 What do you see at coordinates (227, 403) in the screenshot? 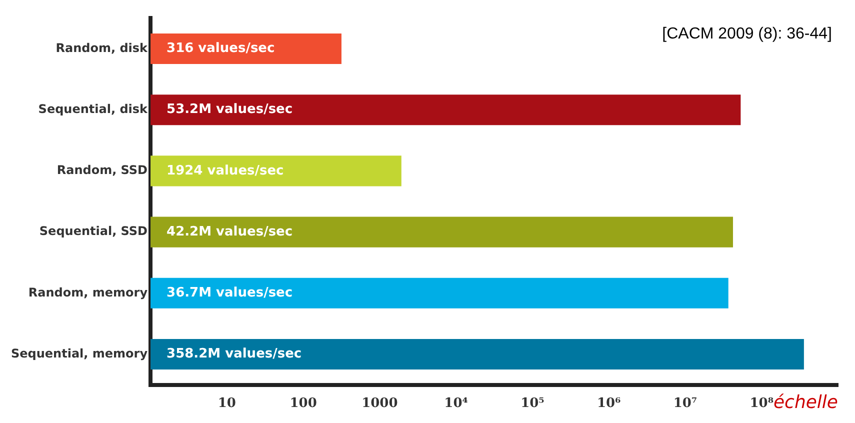
I see `x-tick-label: 10` at bounding box center [227, 403].